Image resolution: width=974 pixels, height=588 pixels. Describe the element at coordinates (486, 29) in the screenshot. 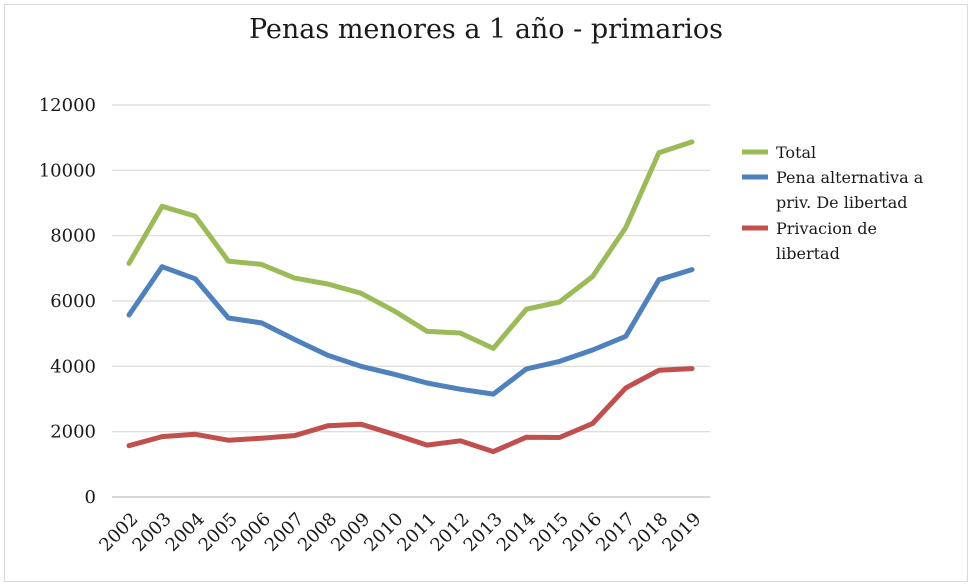

I see `chart-title: Penas menores a 1 año - primarios` at that location.